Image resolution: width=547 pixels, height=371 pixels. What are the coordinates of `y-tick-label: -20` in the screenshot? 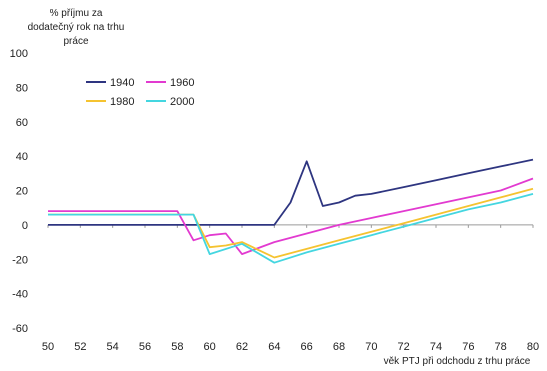 It's located at (20, 260).